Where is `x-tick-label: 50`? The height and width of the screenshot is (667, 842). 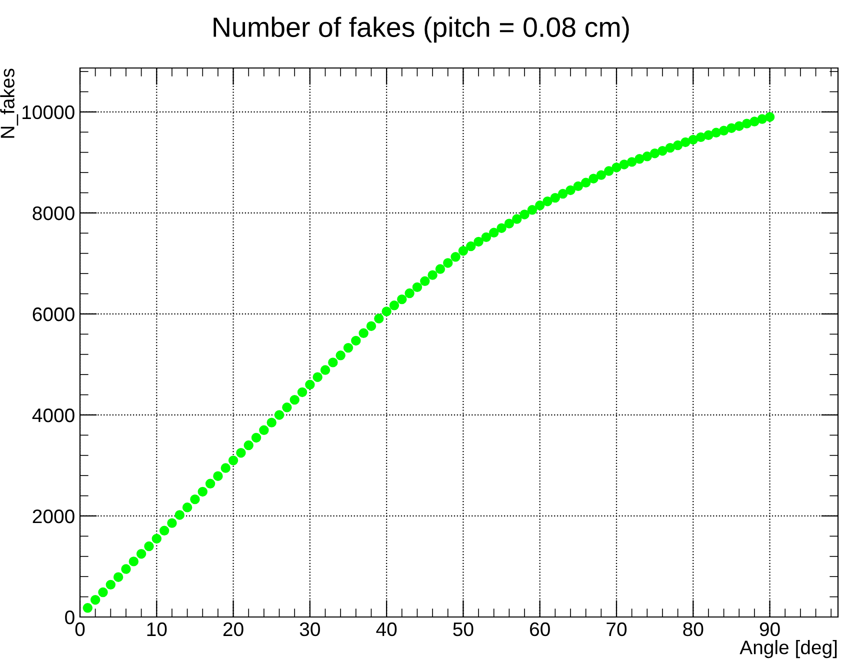 x-tick-label: 50 is located at coordinates (463, 629).